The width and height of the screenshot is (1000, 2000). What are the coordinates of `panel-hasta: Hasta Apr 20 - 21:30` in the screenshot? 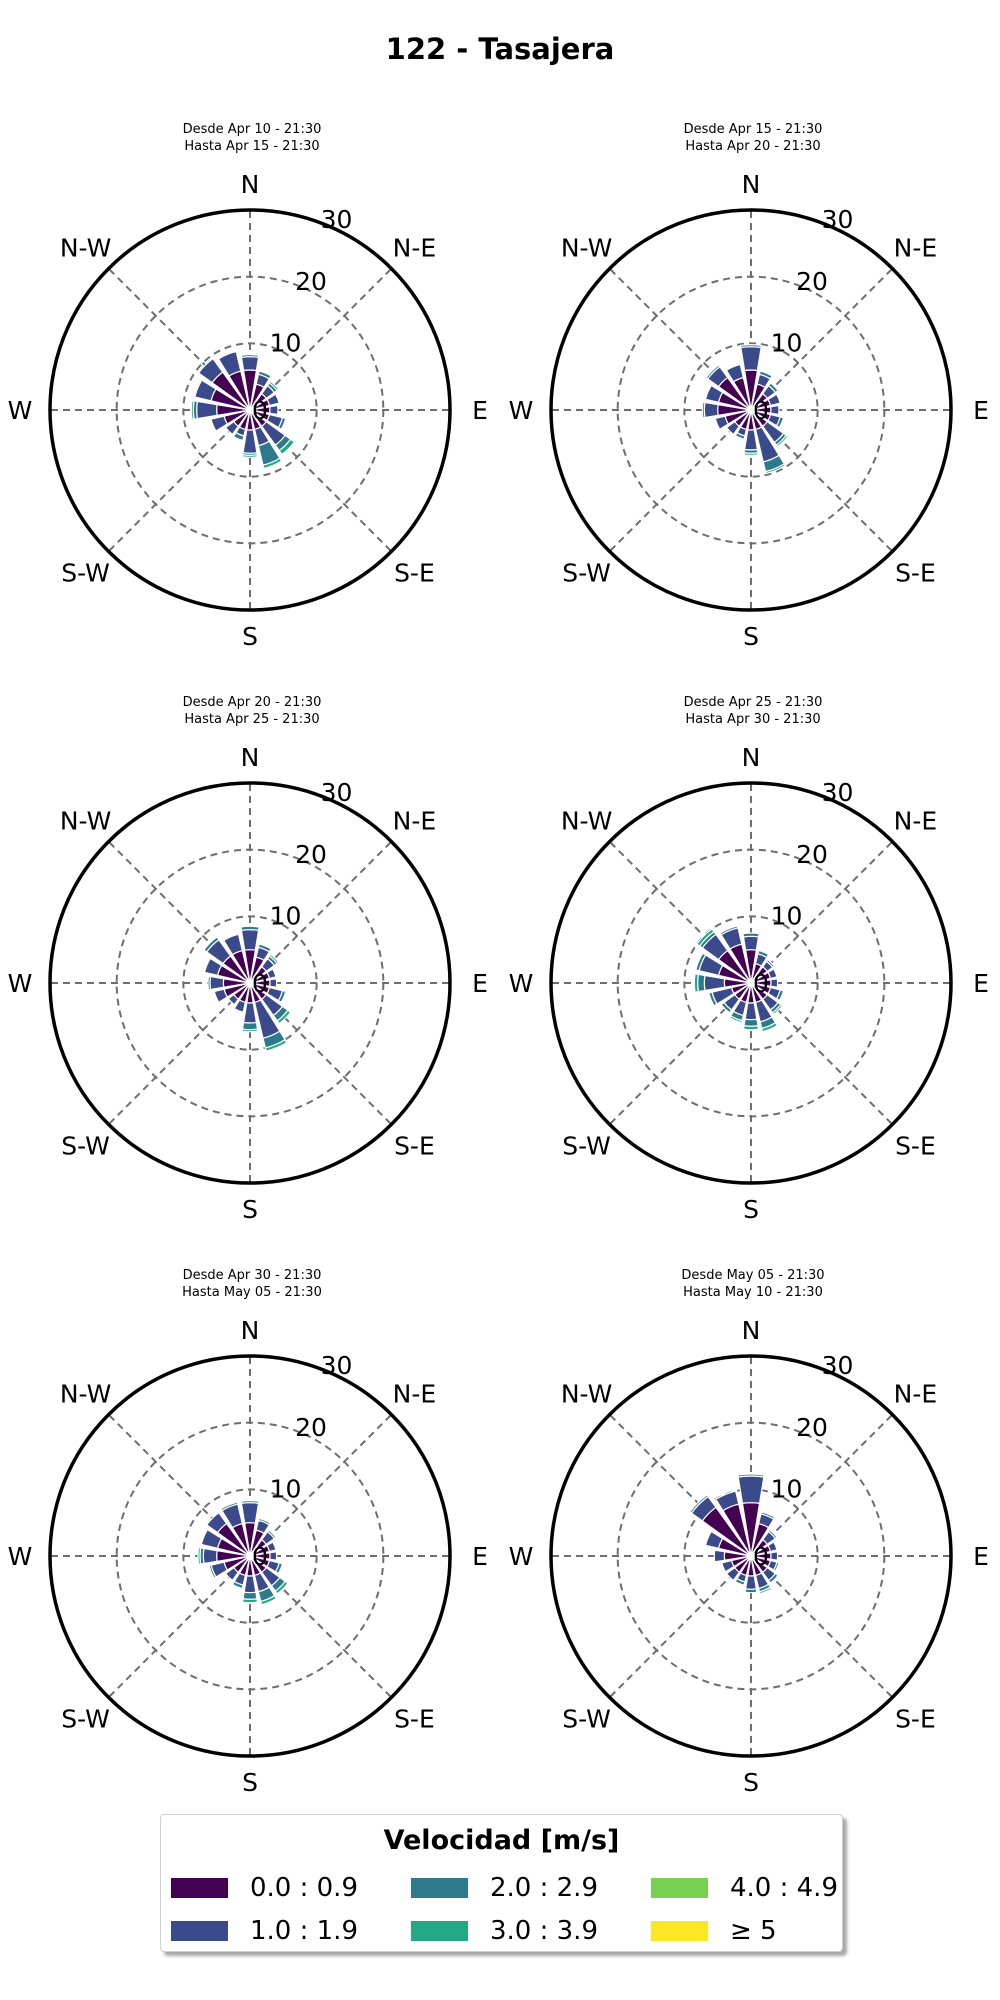 It's located at (753, 146).